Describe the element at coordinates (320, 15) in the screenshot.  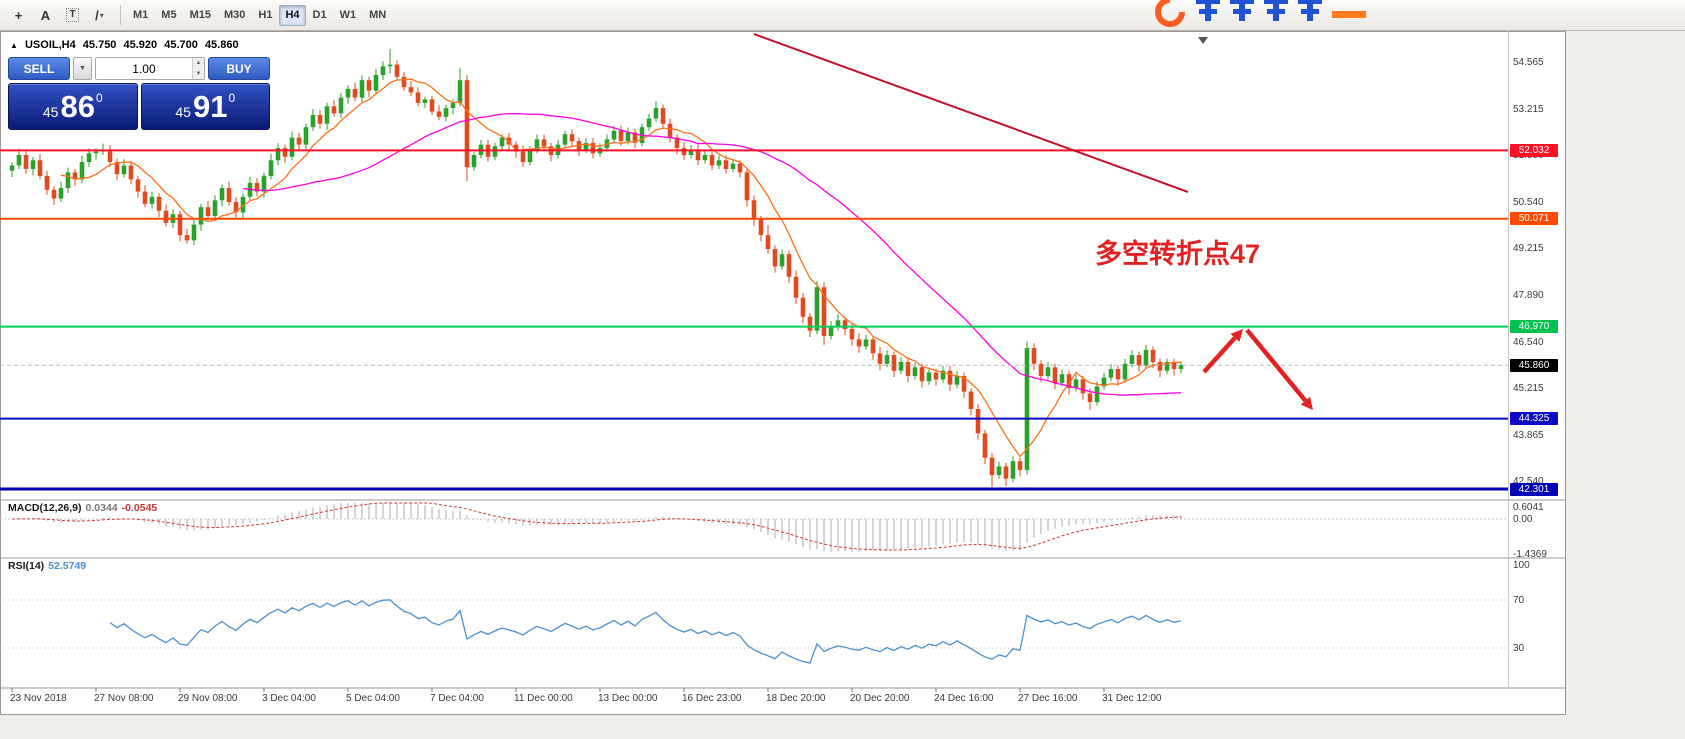
I see `timeframe-button-d1: D1` at that location.